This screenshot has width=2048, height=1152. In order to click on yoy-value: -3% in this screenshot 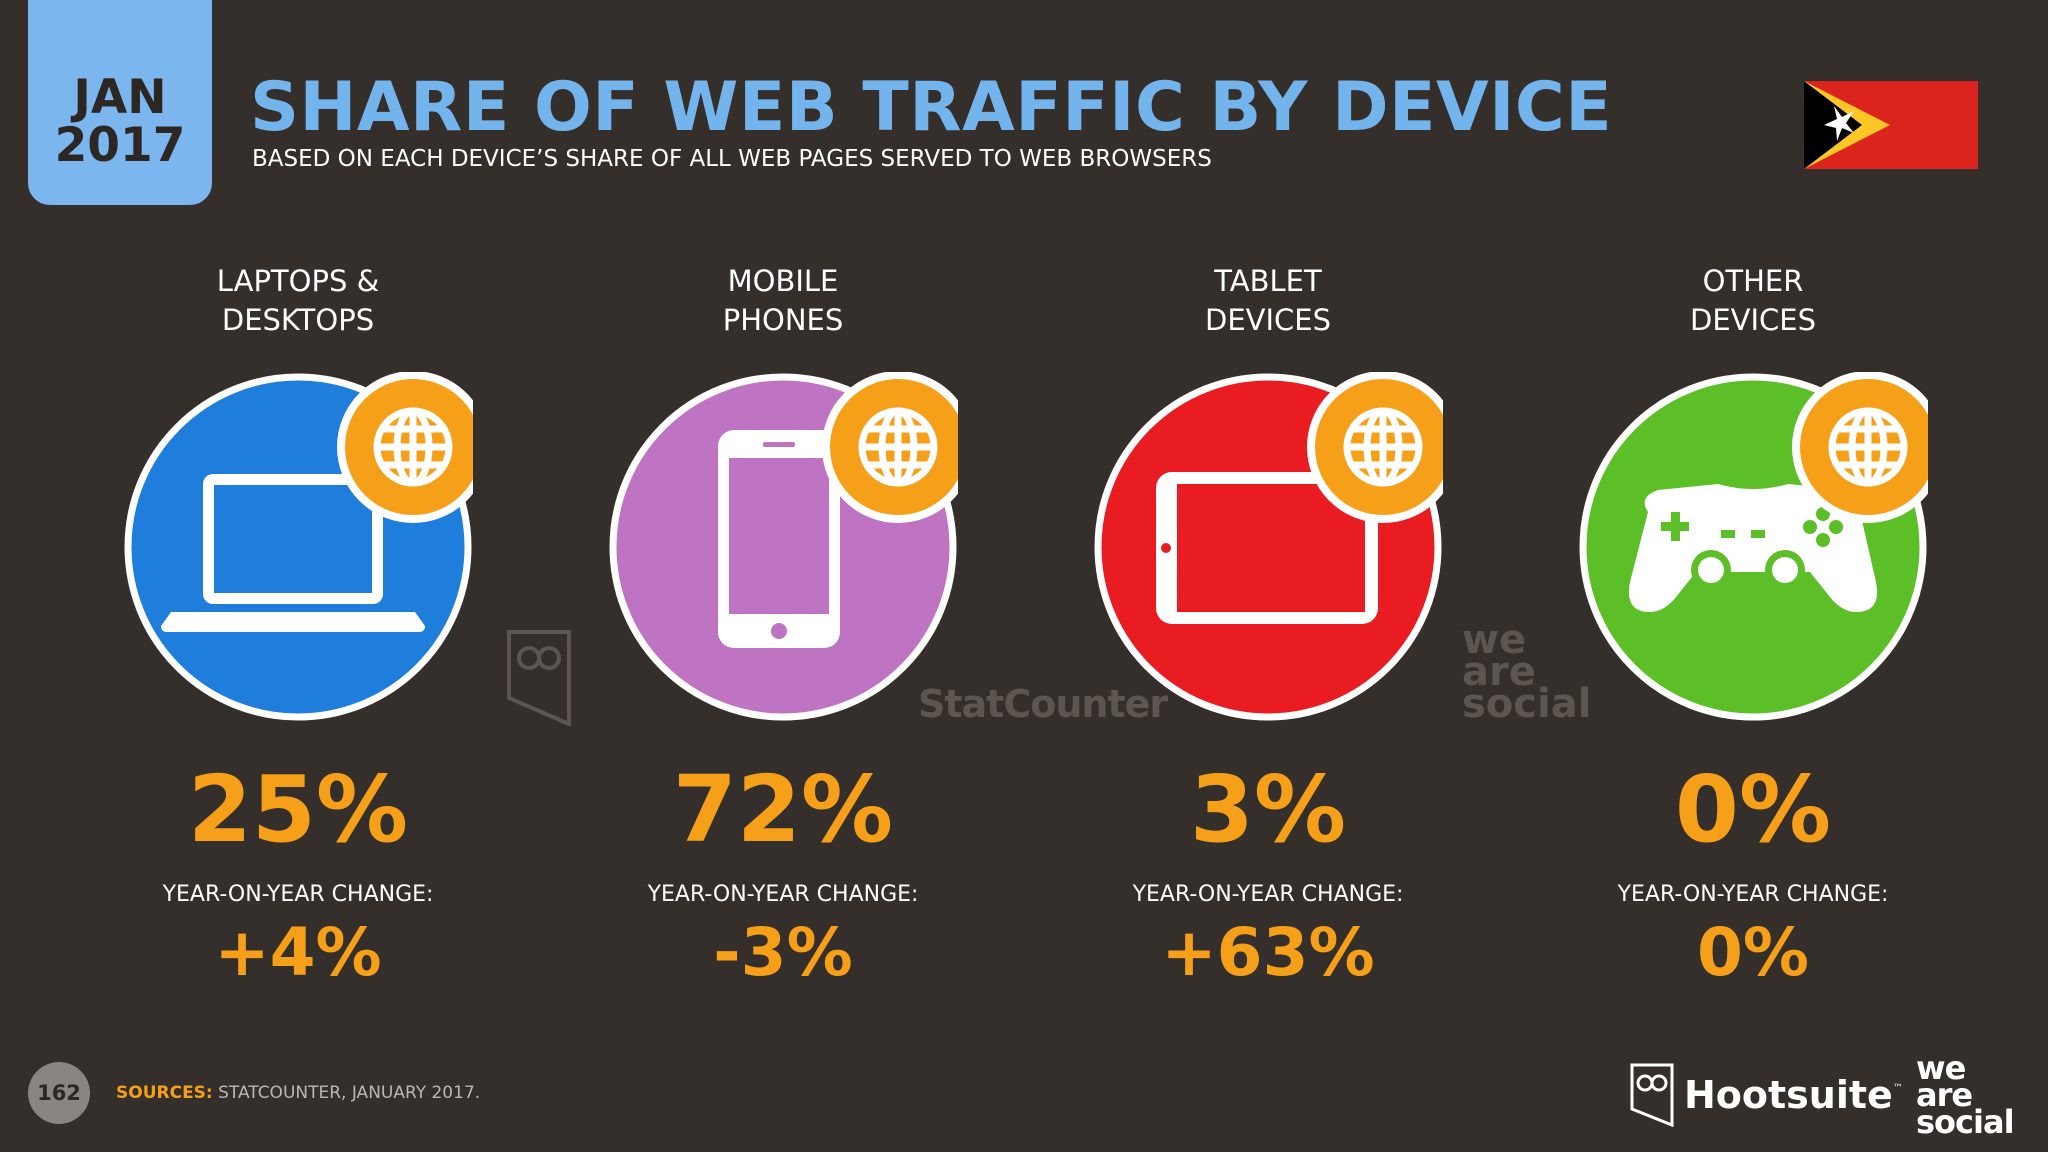, I will do `click(783, 952)`.